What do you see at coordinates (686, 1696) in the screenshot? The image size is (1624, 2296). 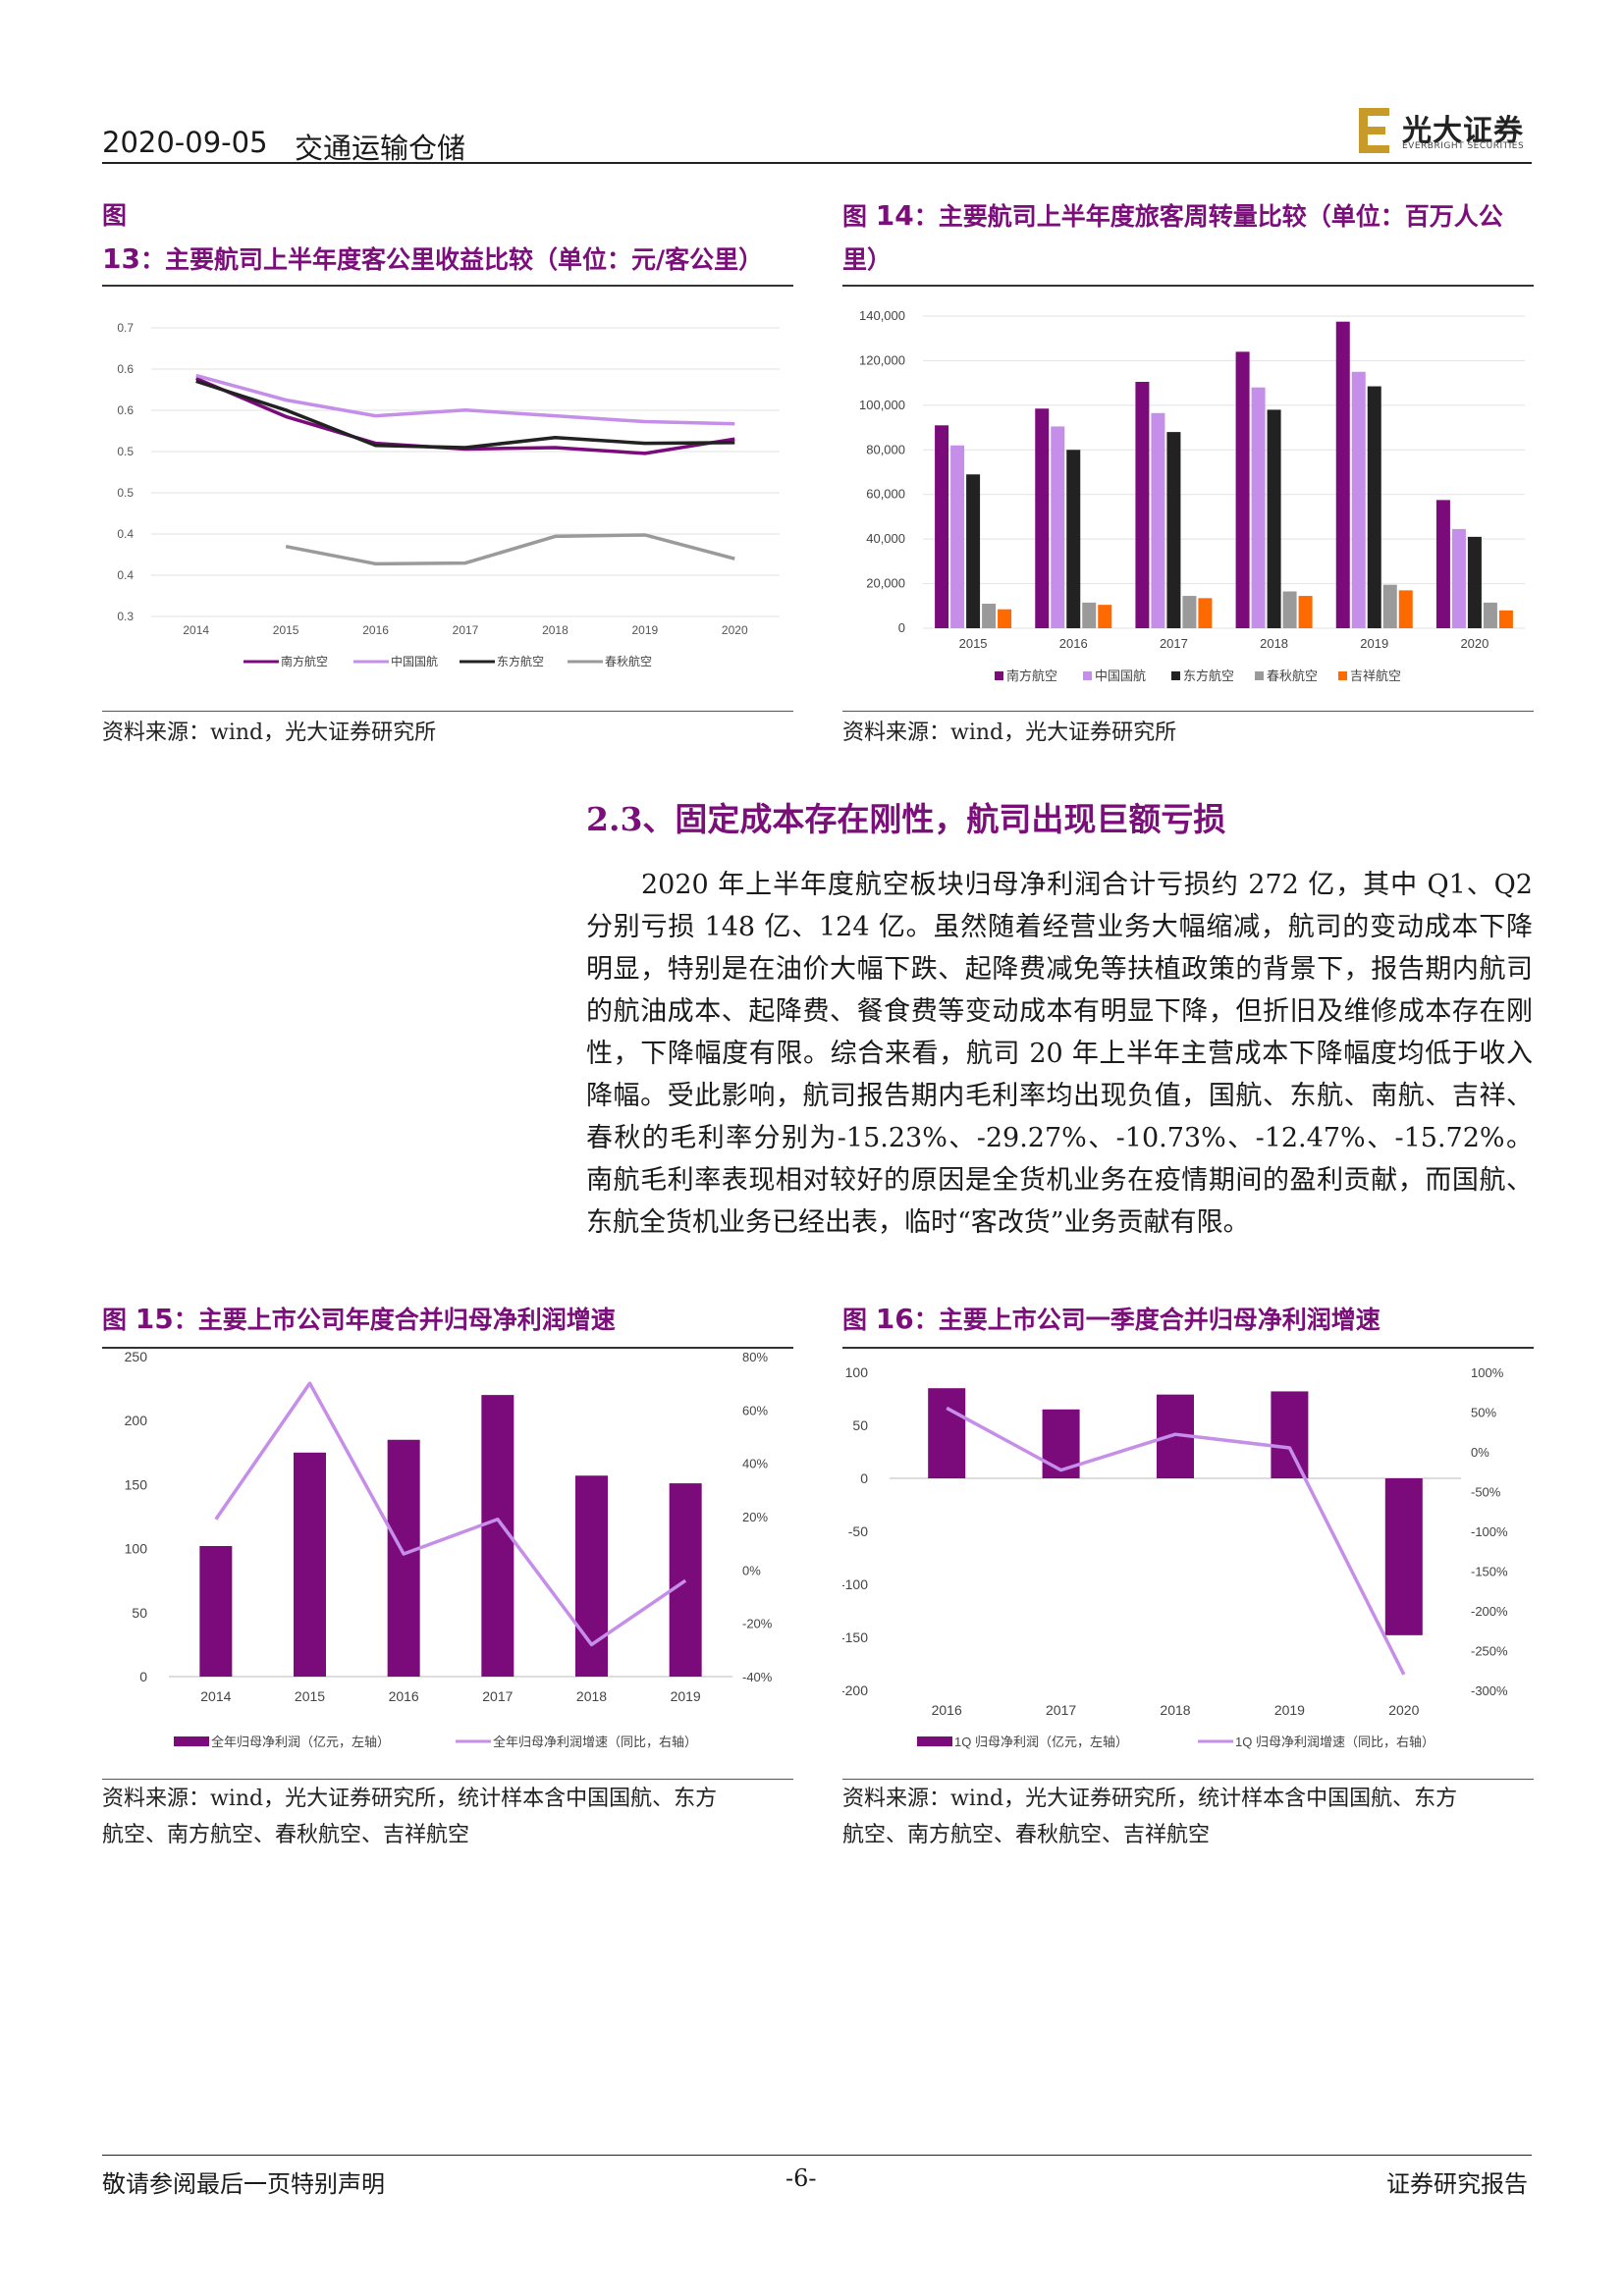 I see `fig15-xtick-label: 2019` at bounding box center [686, 1696].